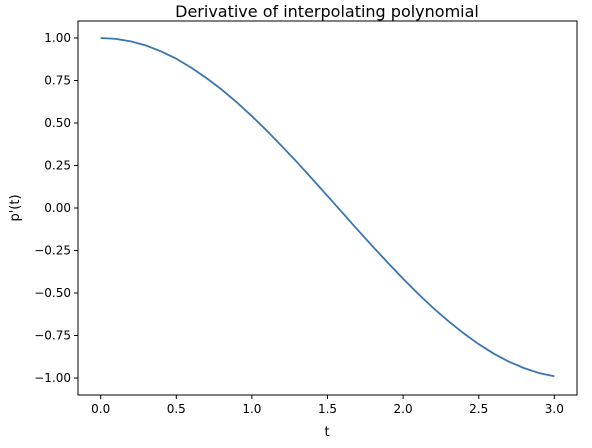 The height and width of the screenshot is (448, 592). I want to click on y-tick-label: −1.00, so click(52, 378).